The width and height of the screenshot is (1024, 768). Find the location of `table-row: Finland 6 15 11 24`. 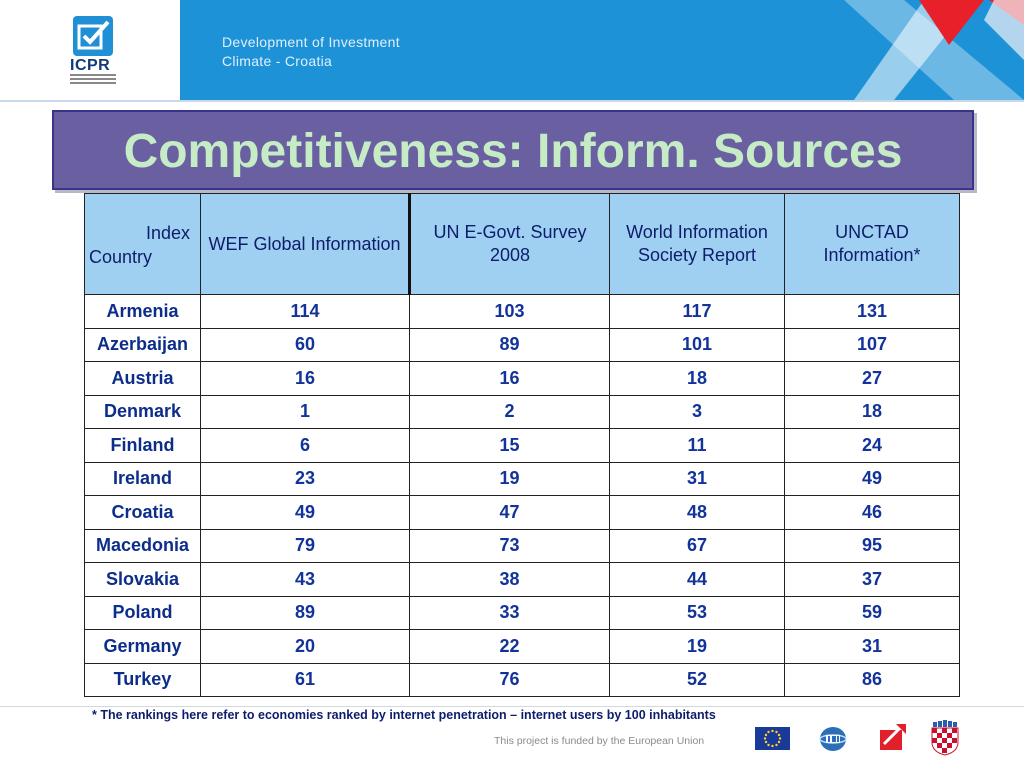

table-row: Finland 6 15 11 24 is located at coordinates (522, 445).